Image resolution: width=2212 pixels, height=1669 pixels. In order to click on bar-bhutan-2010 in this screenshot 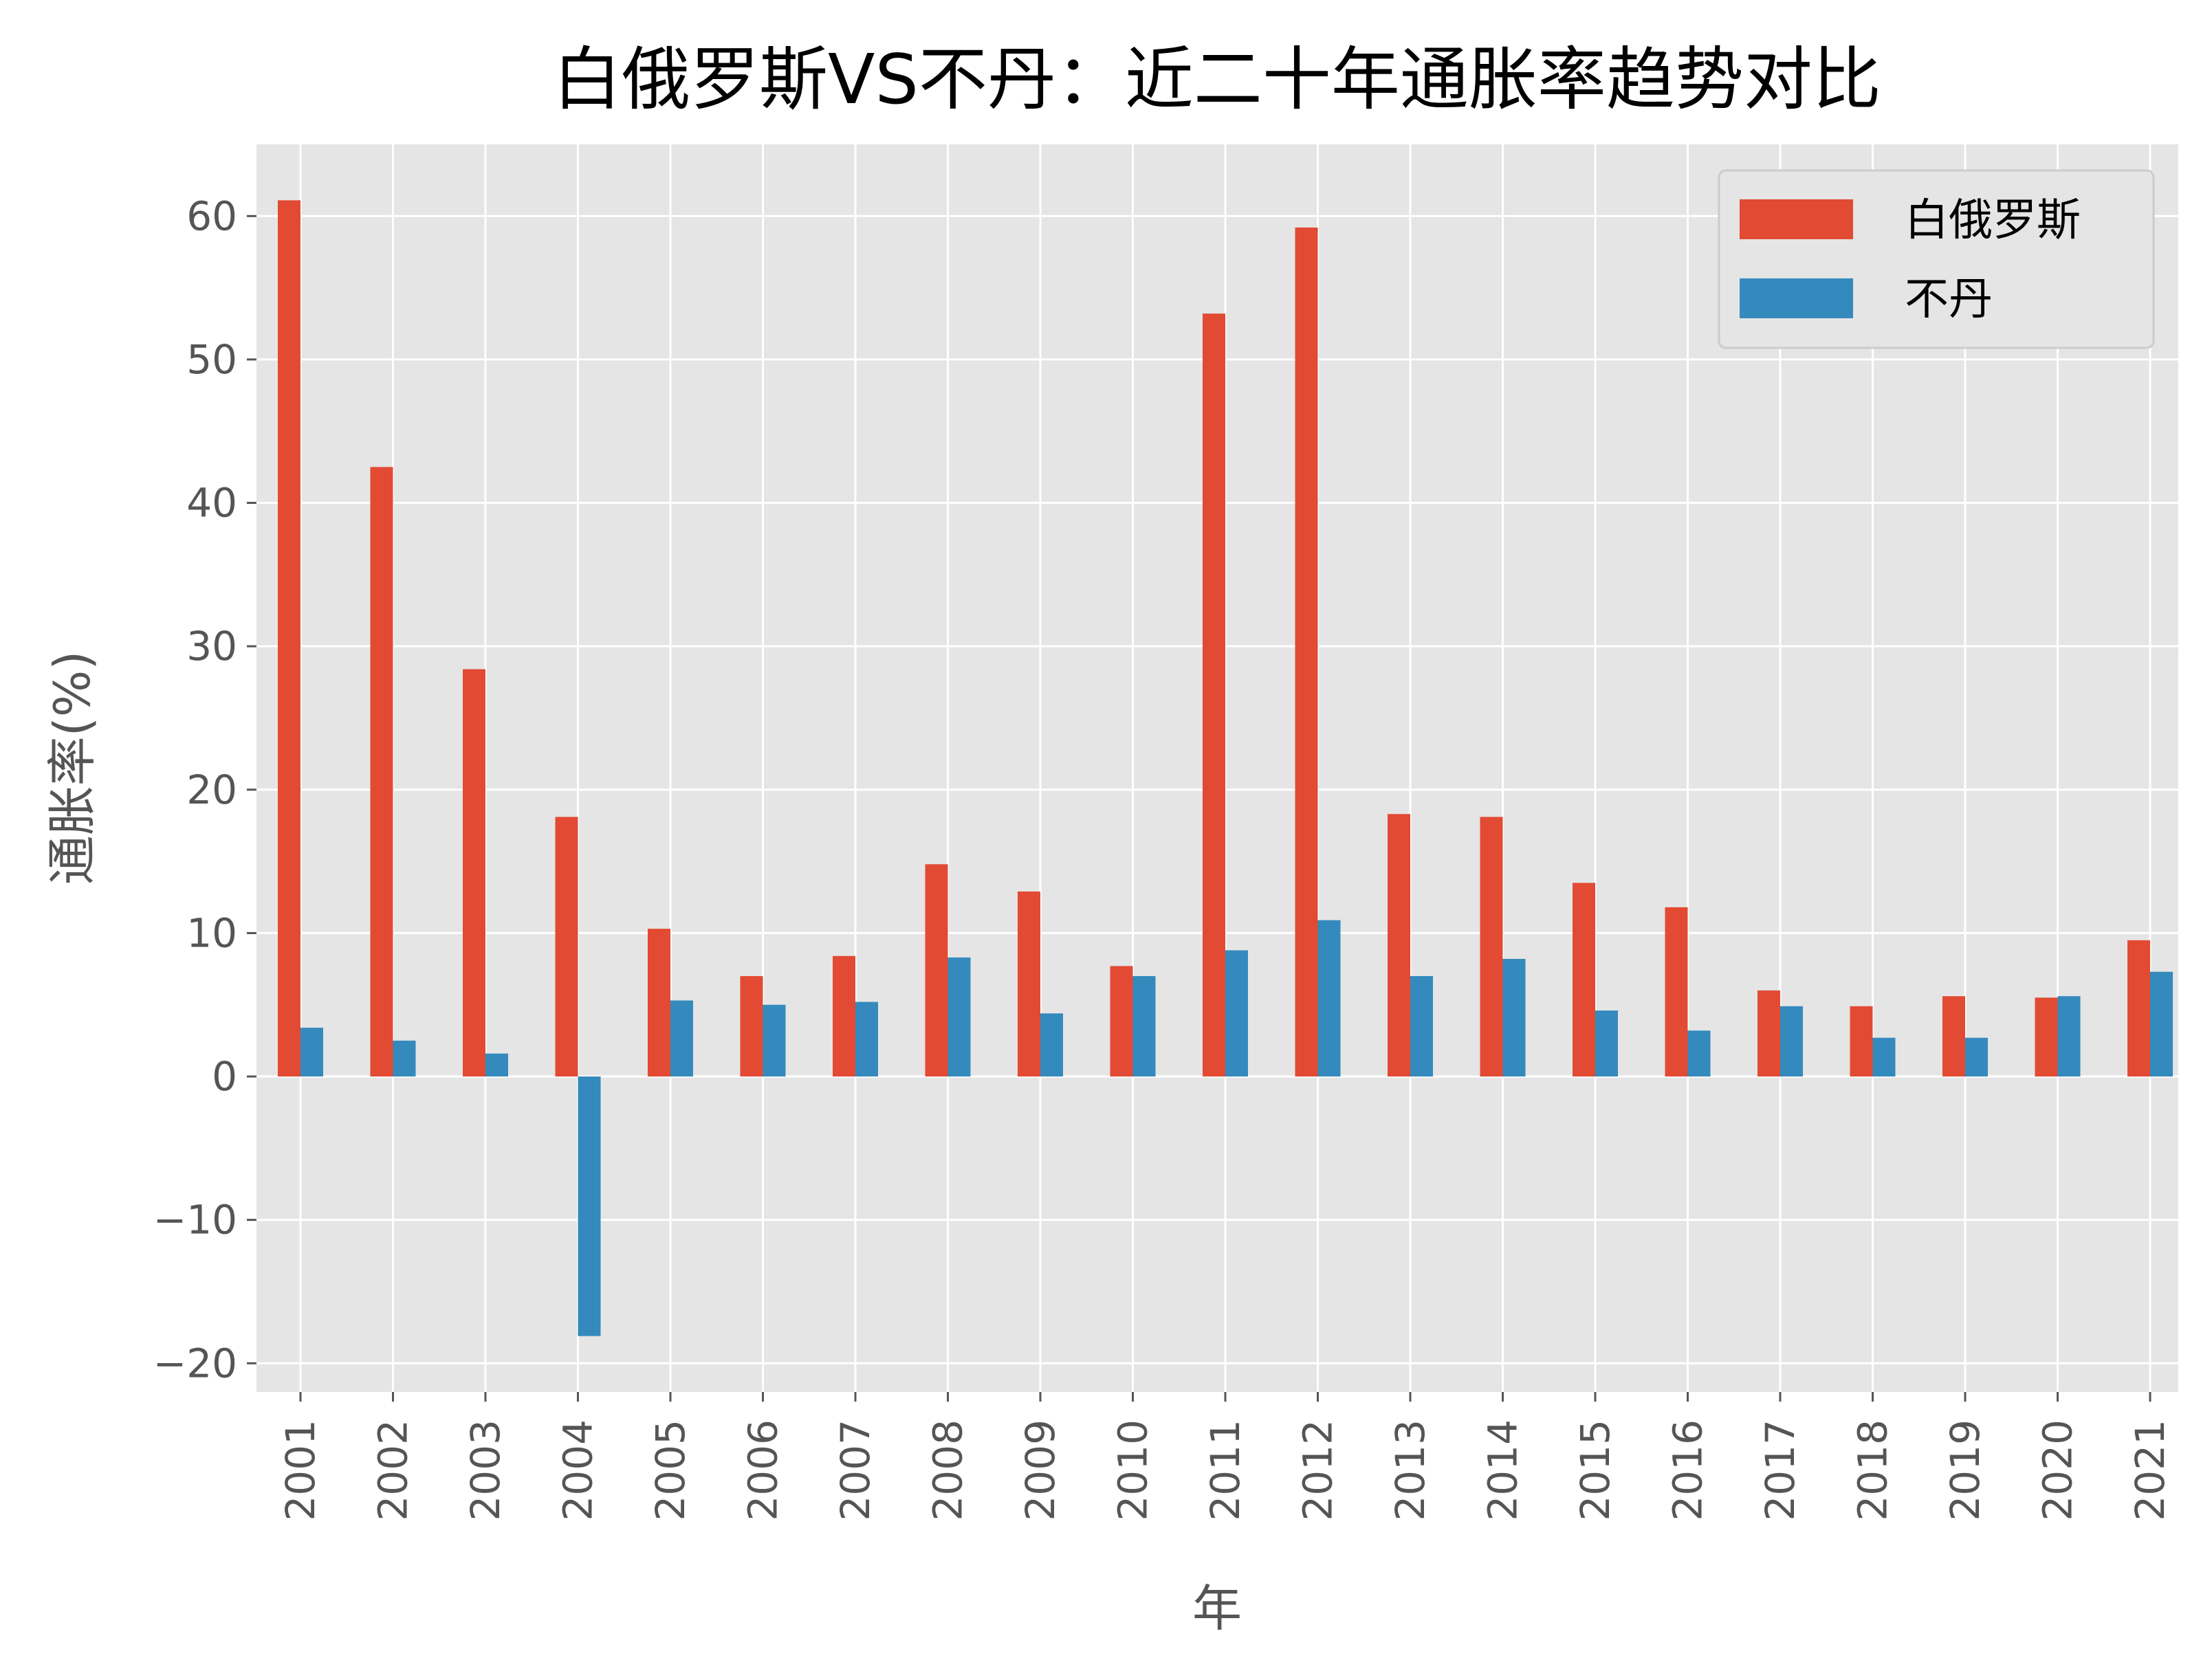, I will do `click(1144, 1026)`.